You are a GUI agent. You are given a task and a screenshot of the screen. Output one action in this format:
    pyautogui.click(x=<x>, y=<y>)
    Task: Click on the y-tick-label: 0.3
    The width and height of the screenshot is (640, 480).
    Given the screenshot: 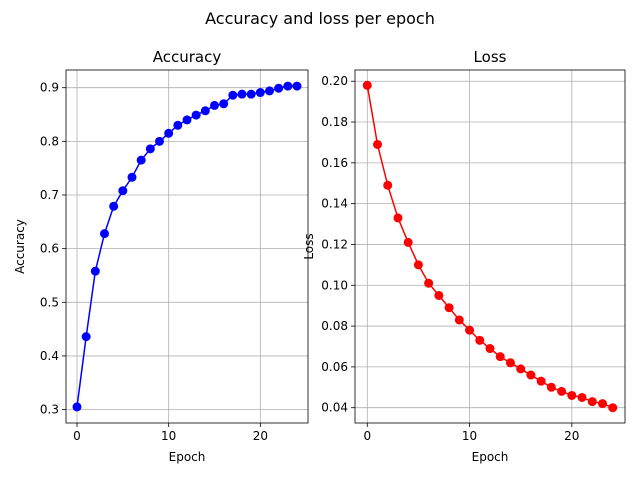 What is the action you would take?
    pyautogui.click(x=49, y=410)
    